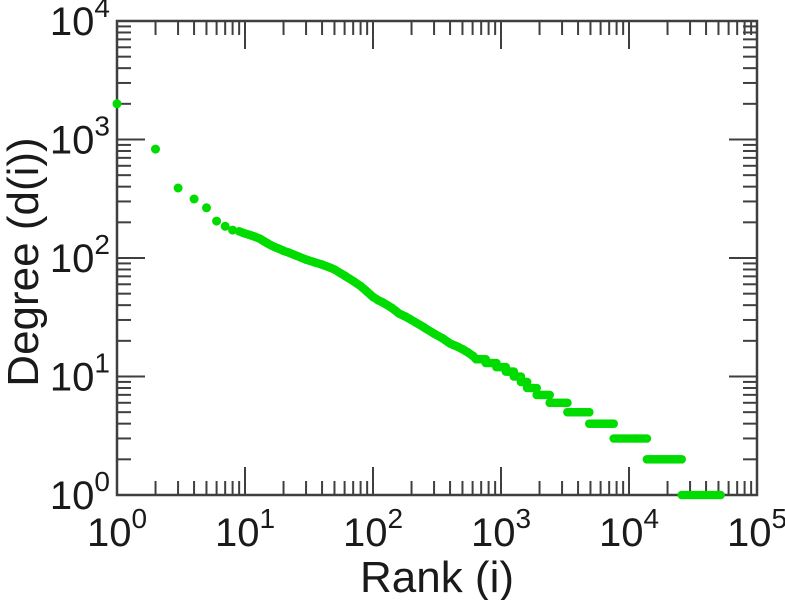 This screenshot has width=785, height=600. Describe the element at coordinates (117, 529) in the screenshot. I see `x-tick-label: 10⁰` at that location.